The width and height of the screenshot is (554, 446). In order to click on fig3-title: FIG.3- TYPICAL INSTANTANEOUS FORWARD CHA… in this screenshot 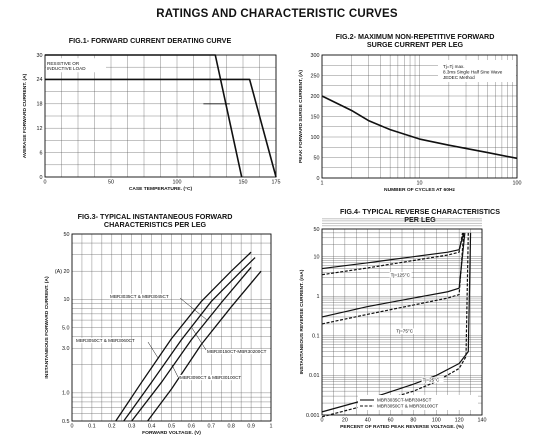, I will do `click(155, 220)`.